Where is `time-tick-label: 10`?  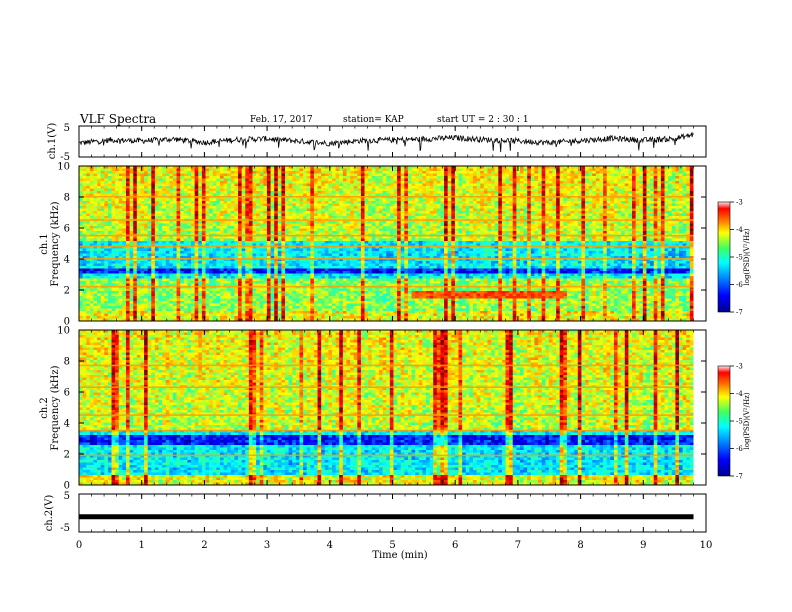
time-tick-label: 10 is located at coordinates (706, 545).